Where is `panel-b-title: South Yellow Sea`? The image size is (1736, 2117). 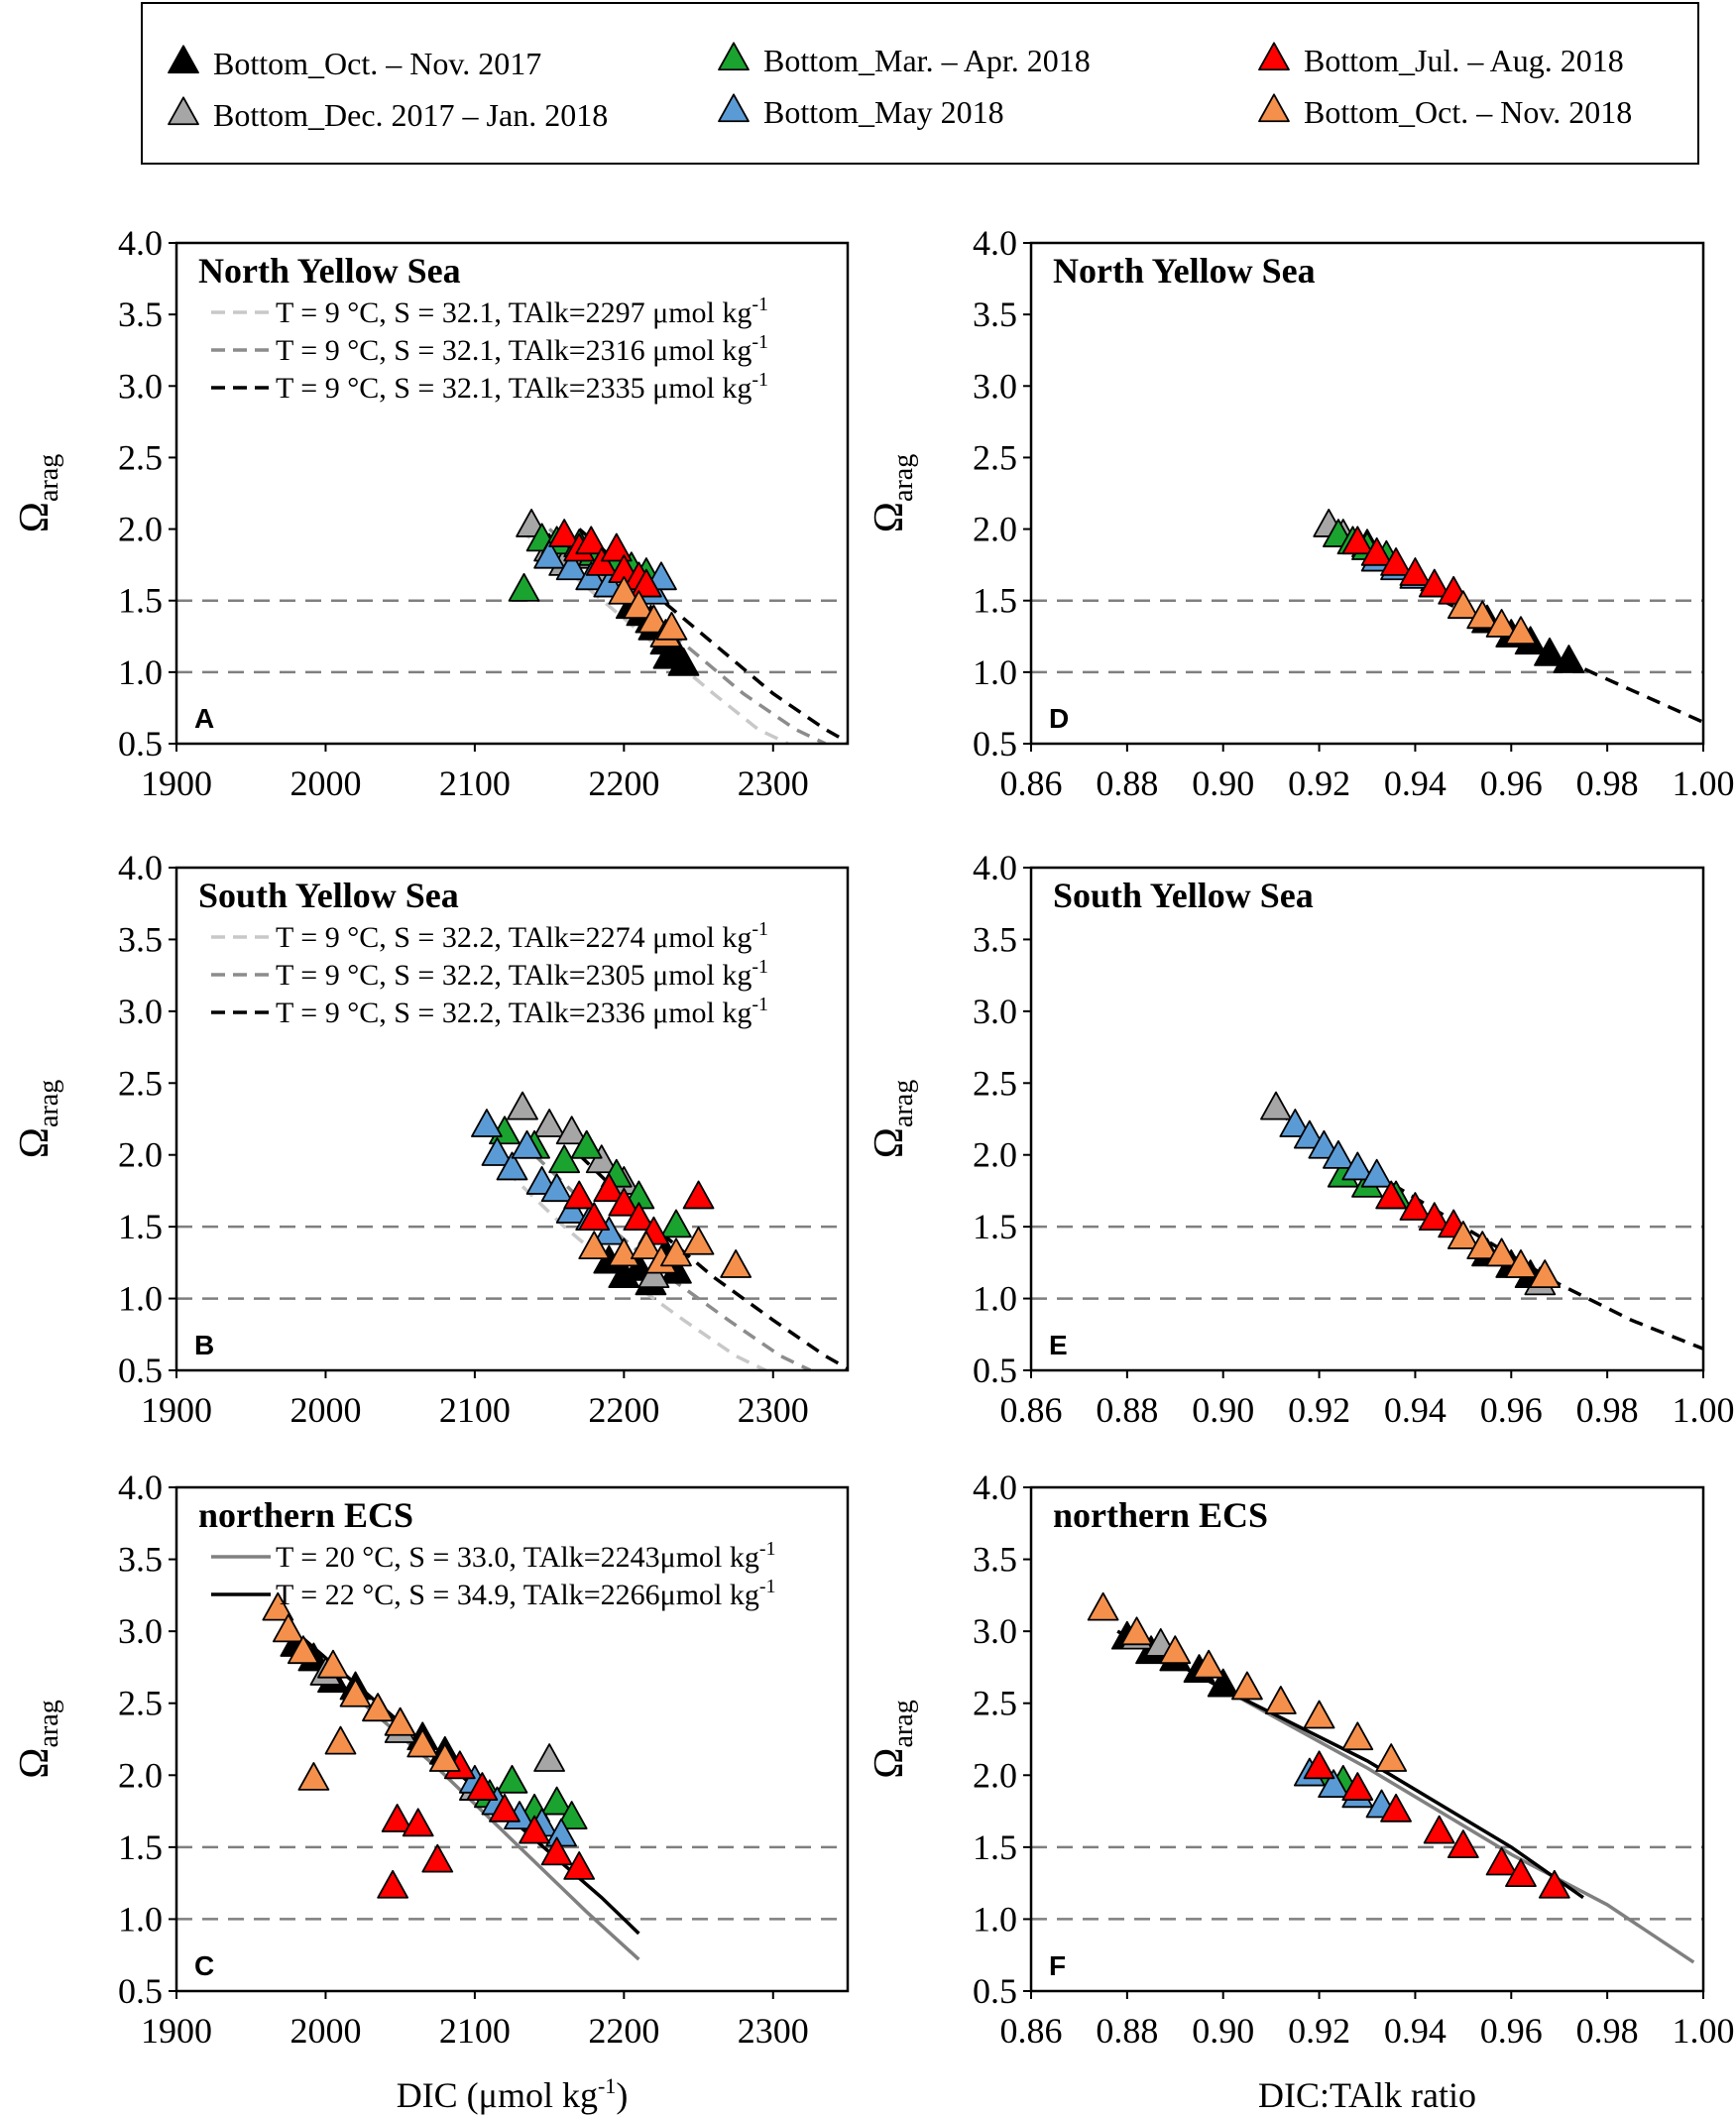 panel-b-title: South Yellow Sea is located at coordinates (328, 895).